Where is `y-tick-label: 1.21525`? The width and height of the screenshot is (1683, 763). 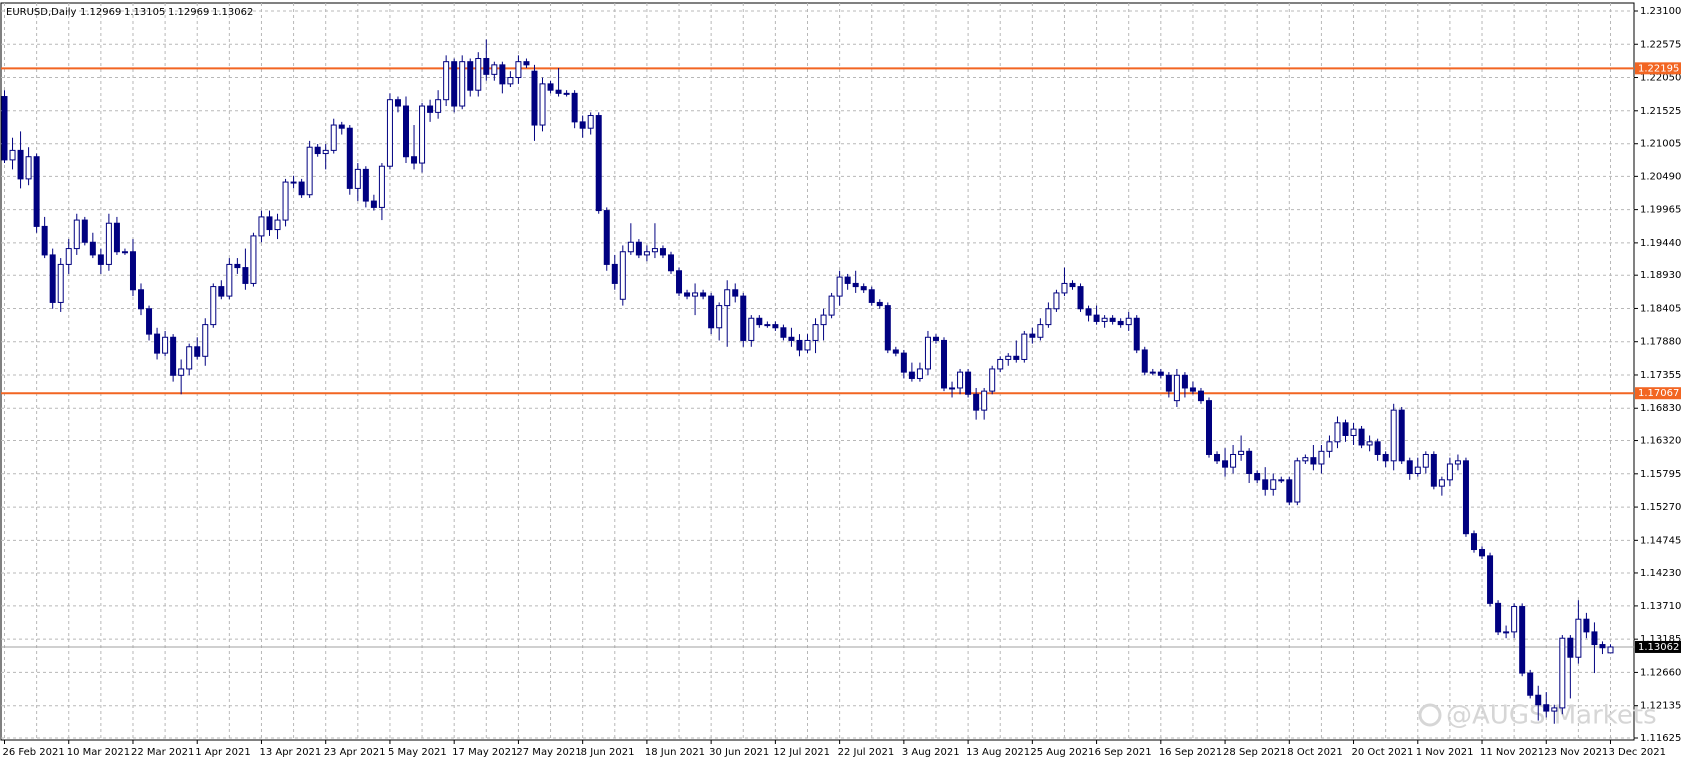
y-tick-label: 1.21525 is located at coordinates (1660, 111).